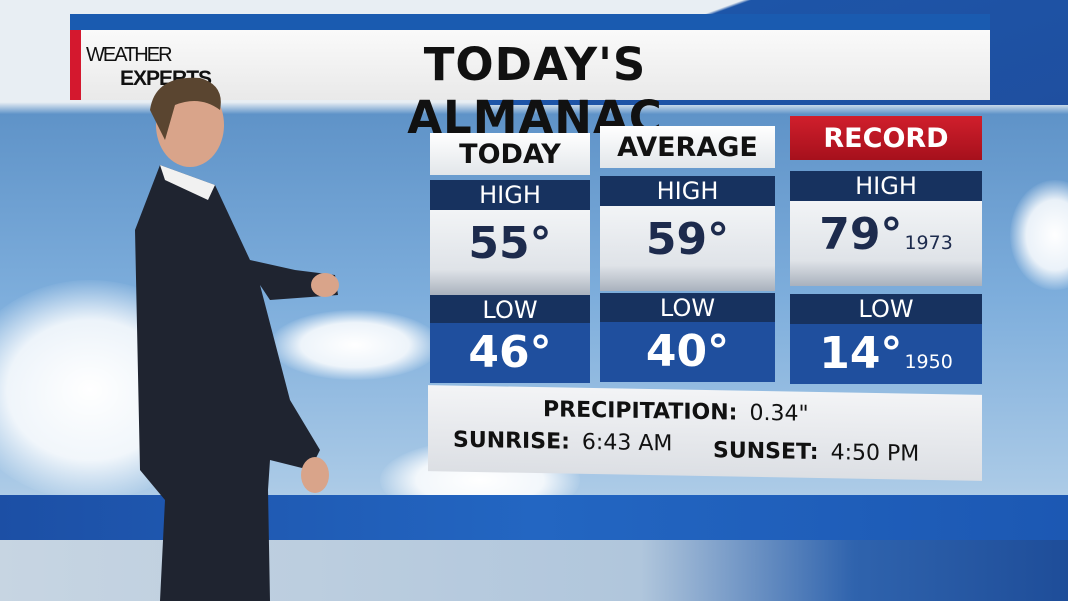 This screenshot has height=601, width=1068. I want to click on sunrise-row: SUNRISE: 6:43 AM, so click(562, 442).